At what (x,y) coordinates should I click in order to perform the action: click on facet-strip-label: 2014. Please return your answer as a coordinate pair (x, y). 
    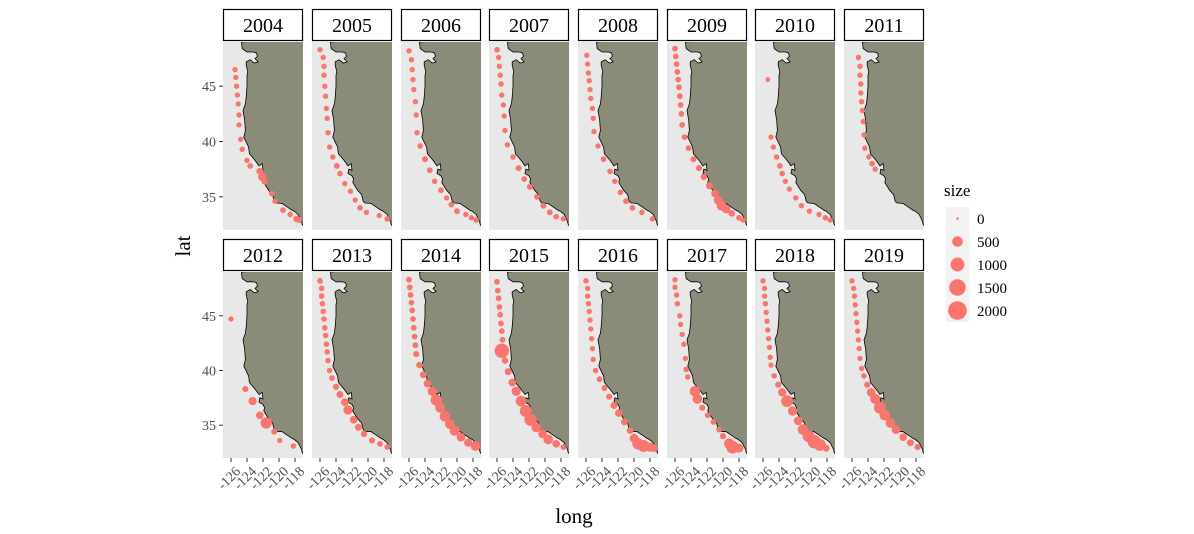
    Looking at the image, I should click on (441, 256).